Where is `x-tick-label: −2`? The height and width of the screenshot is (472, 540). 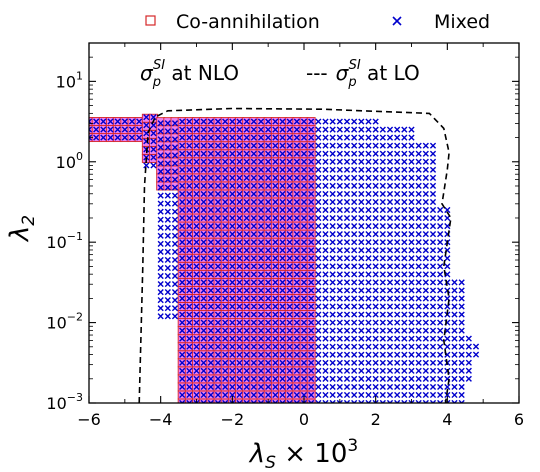 x-tick-label: −2 is located at coordinates (233, 419).